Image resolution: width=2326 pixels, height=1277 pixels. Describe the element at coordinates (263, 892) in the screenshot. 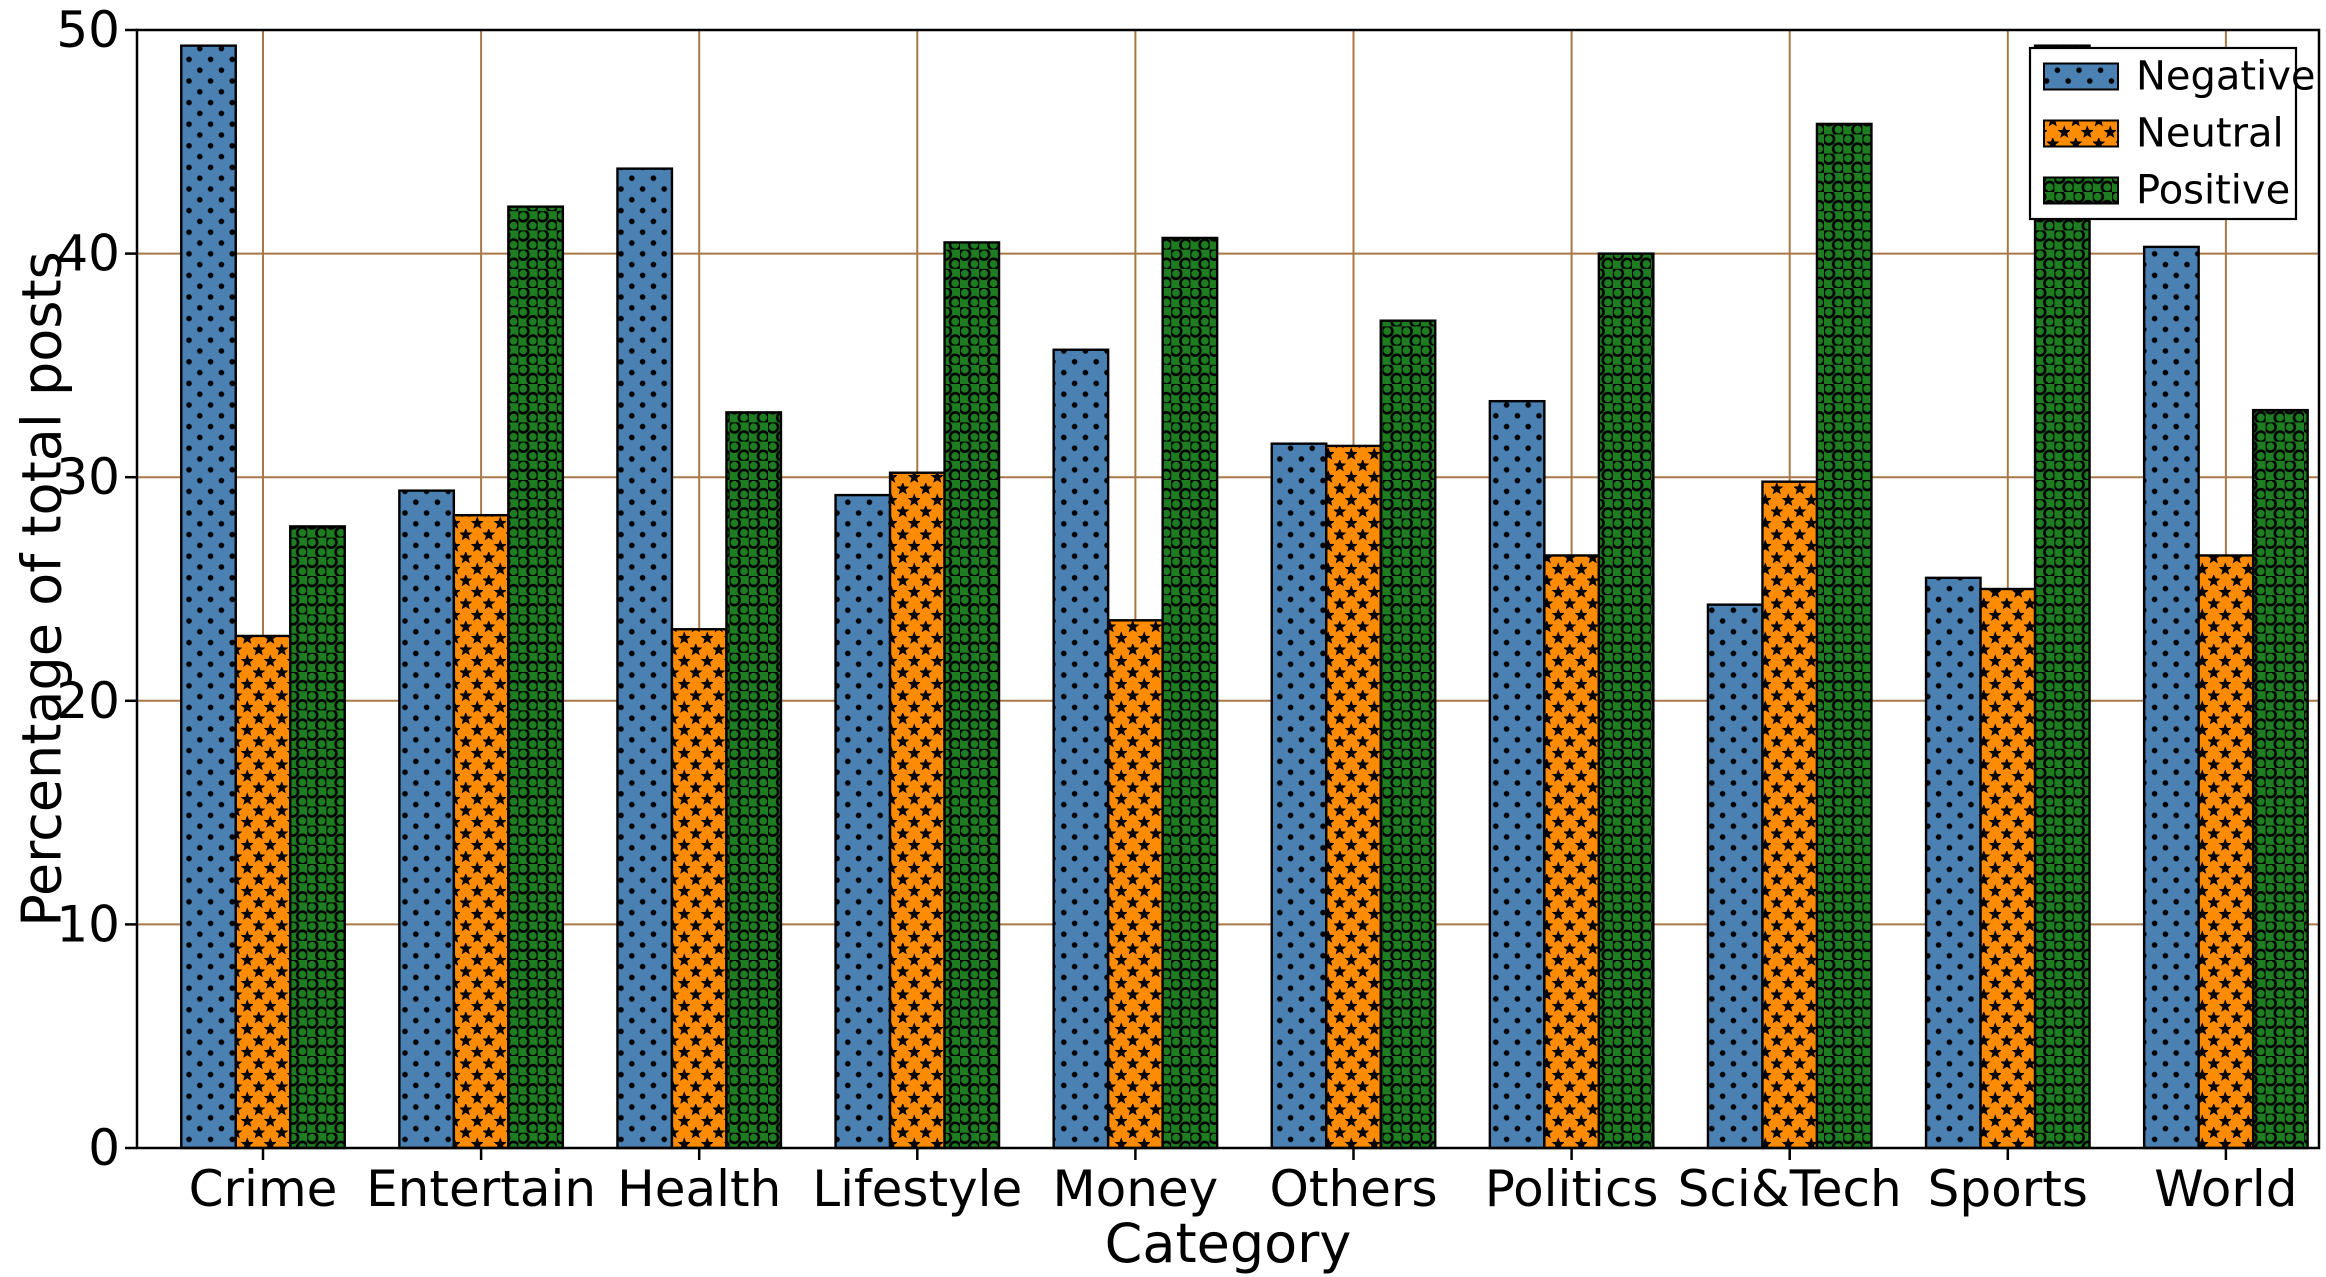

I see `bar-crime-neutral` at that location.